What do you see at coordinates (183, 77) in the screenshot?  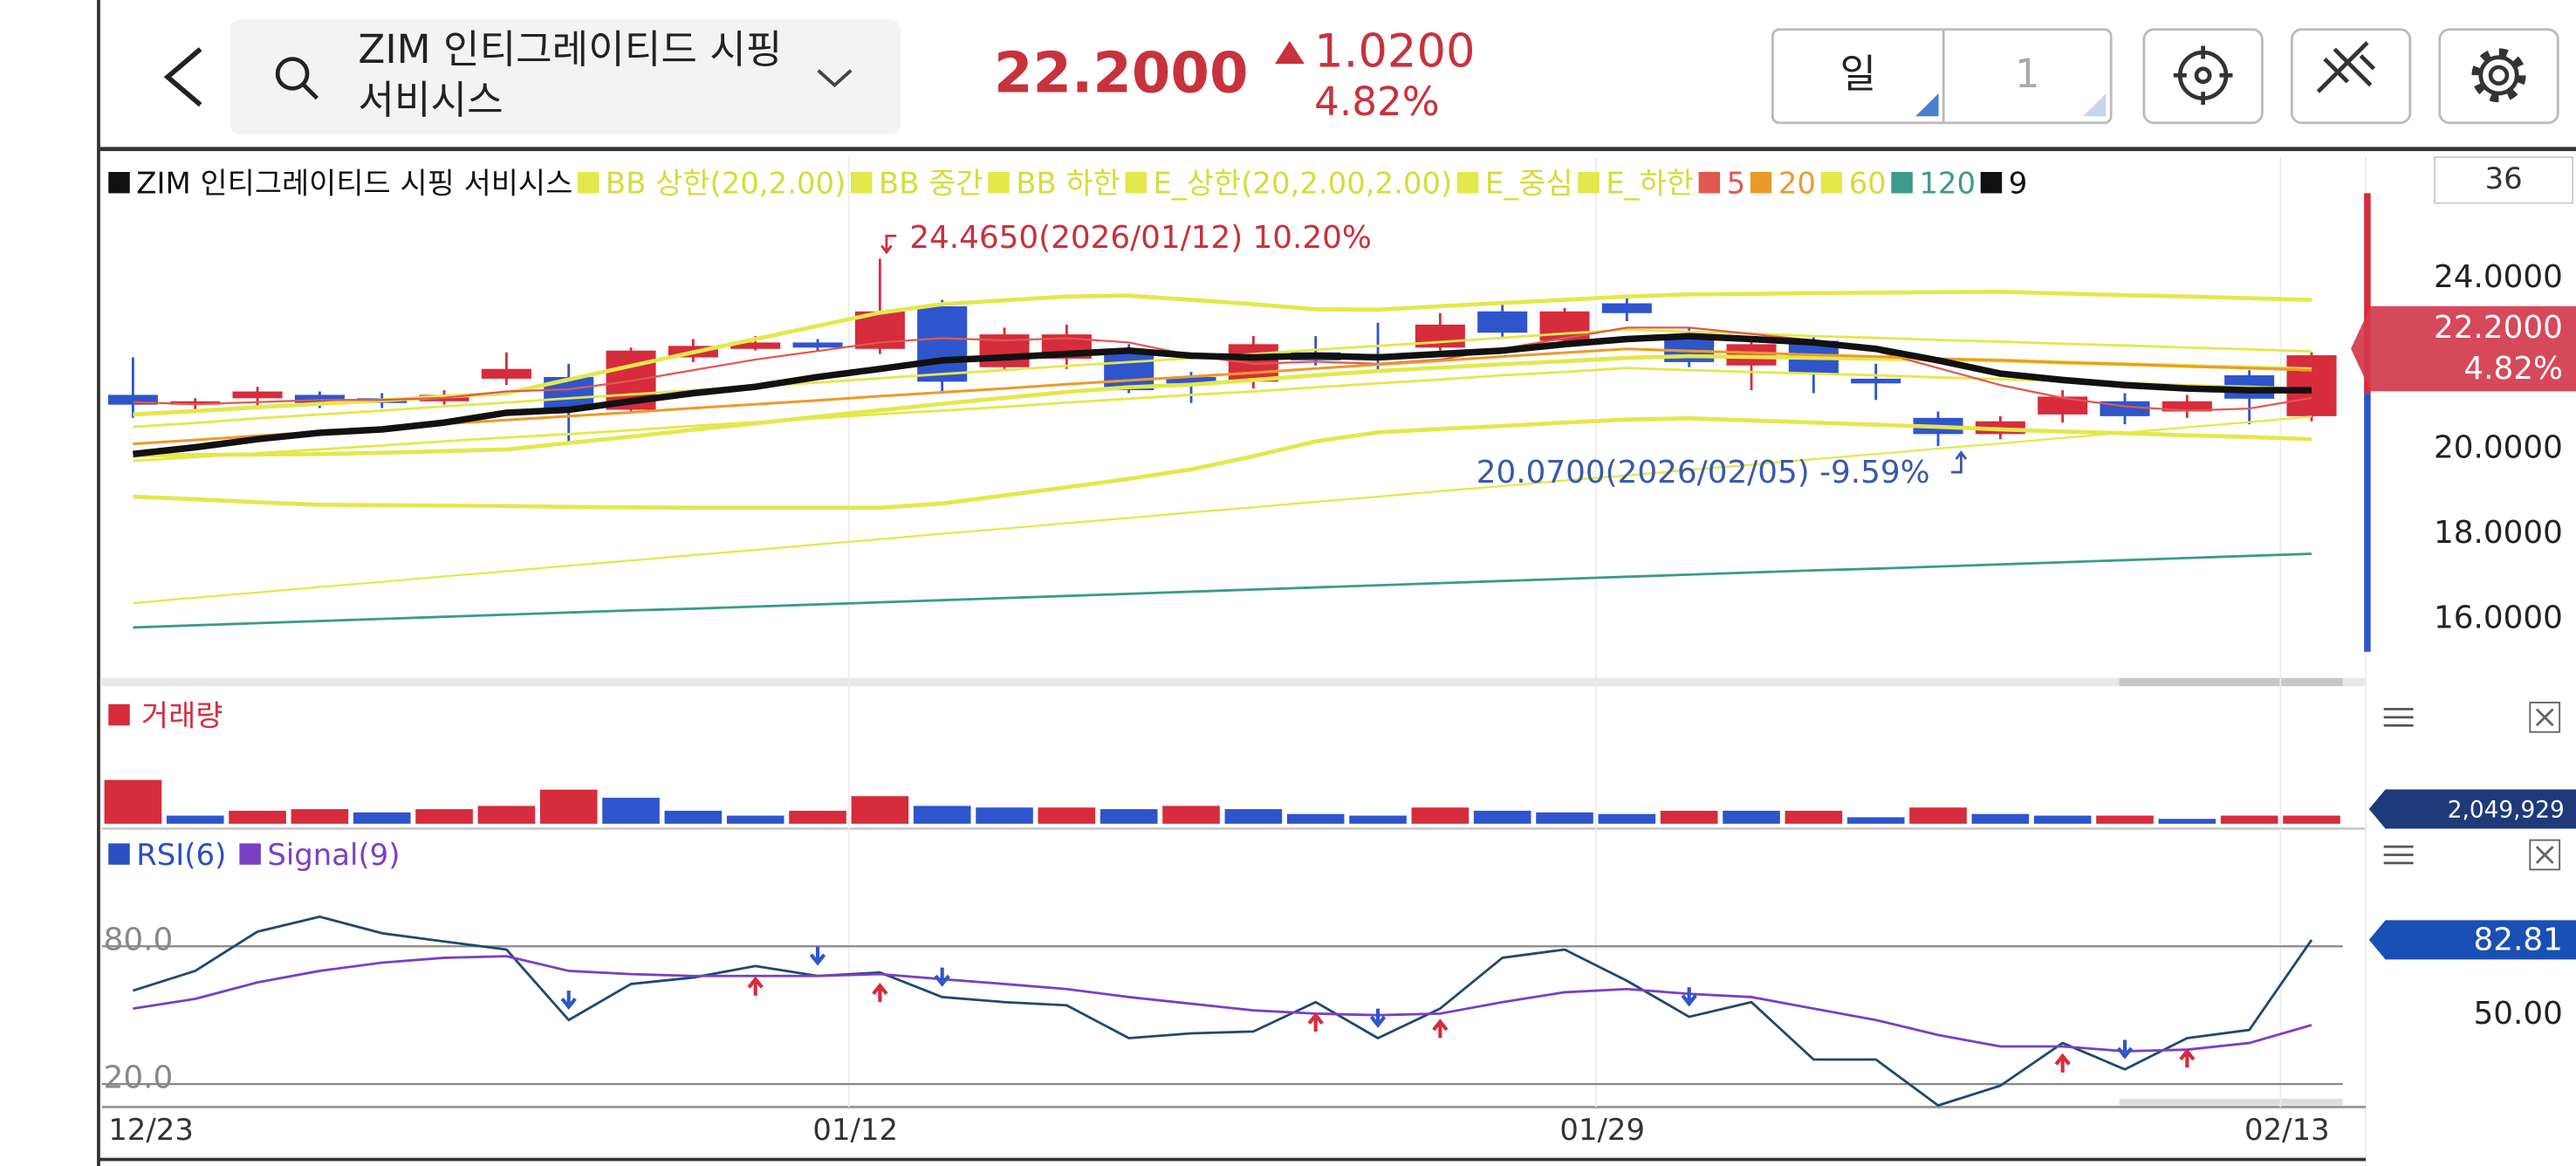 I see `back-button` at bounding box center [183, 77].